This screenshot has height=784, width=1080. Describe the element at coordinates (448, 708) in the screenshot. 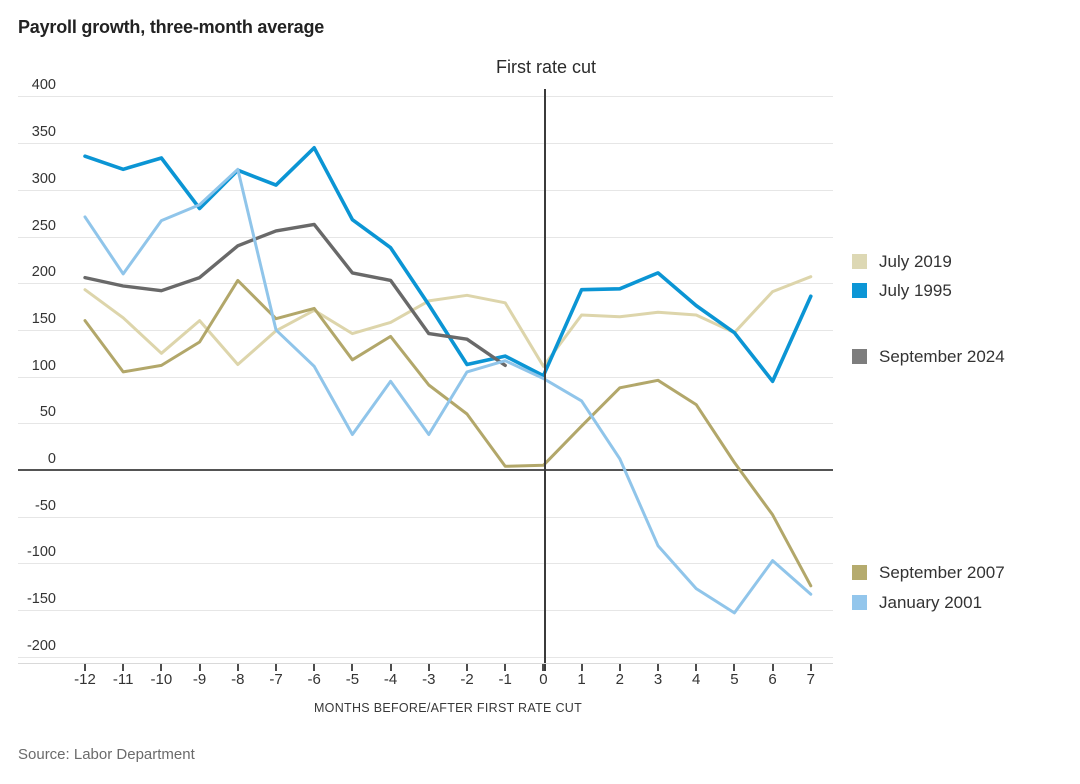

I see `x-axis-caption: MONTHS BEFORE/AFTER FIRST RATE CUT` at that location.